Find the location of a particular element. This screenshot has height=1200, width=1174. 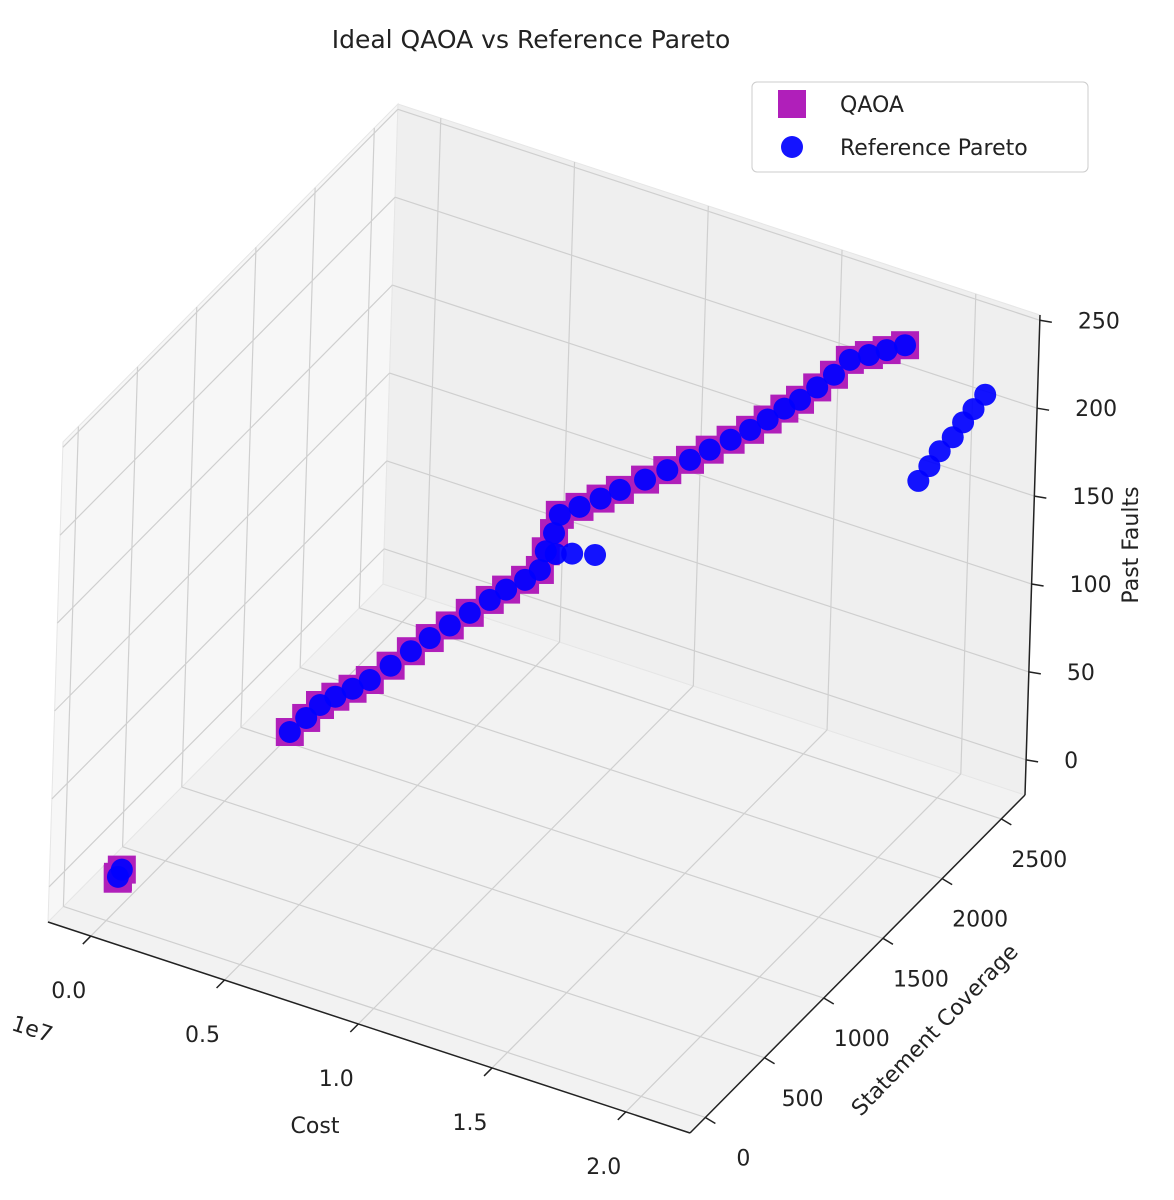

z-axis-label: Past Faults is located at coordinates (1131, 544).